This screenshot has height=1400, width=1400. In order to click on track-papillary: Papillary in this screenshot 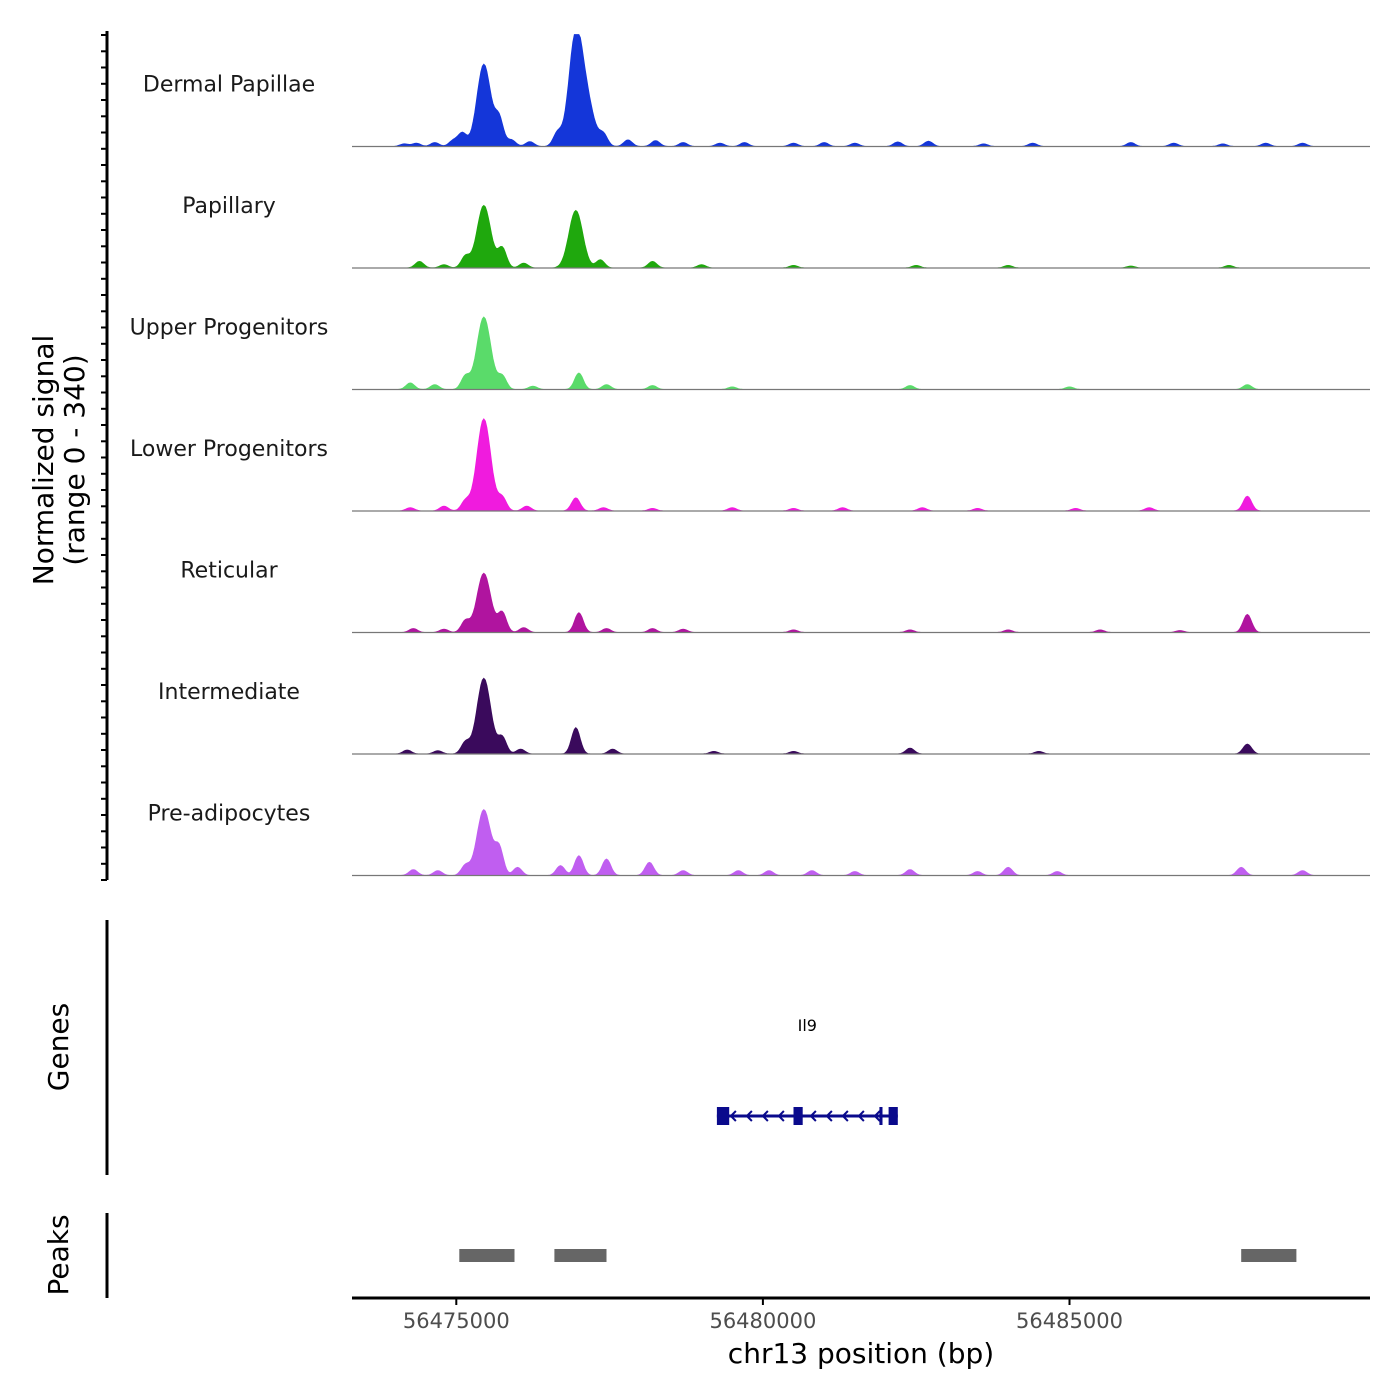, I will do `click(776, 231)`.